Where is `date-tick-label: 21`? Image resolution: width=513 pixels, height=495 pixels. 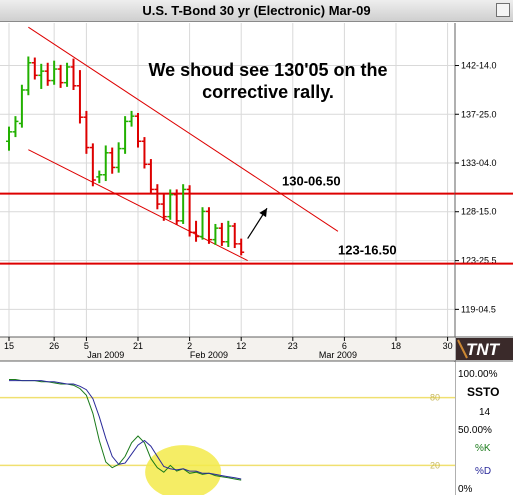 date-tick-label: 21 is located at coordinates (138, 346).